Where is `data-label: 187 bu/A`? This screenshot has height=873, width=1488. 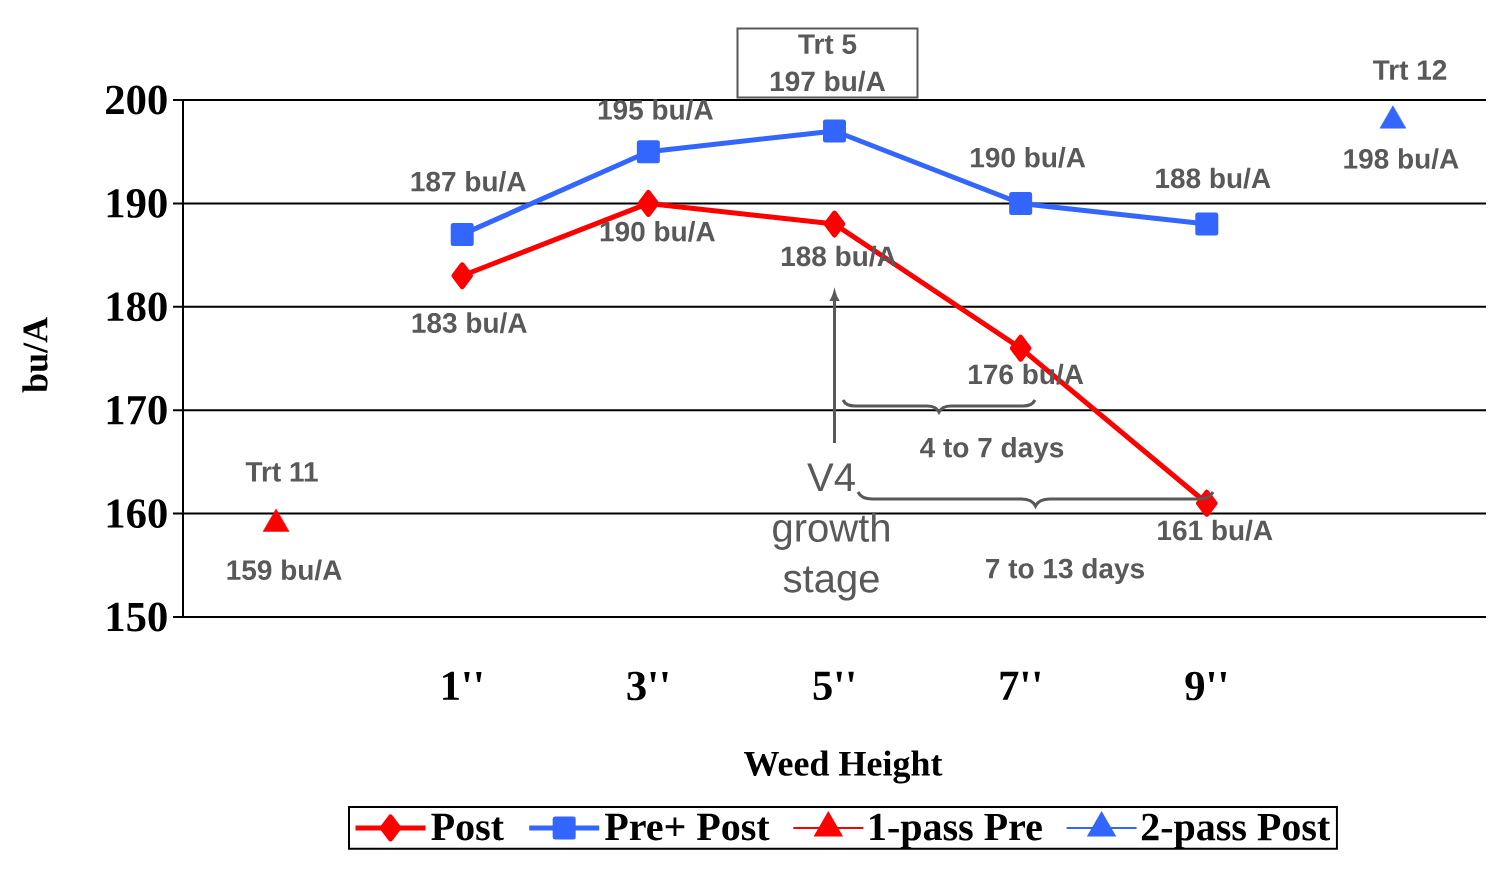 data-label: 187 bu/A is located at coordinates (468, 181).